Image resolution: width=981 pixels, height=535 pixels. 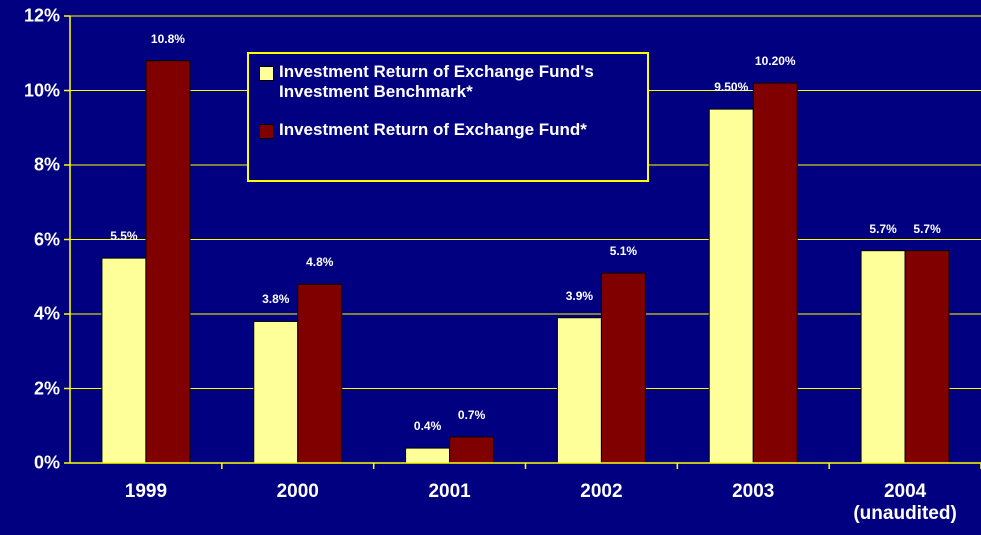 What do you see at coordinates (905, 502) in the screenshot?
I see `x-tick-label: 2004 (unaudited)` at bounding box center [905, 502].